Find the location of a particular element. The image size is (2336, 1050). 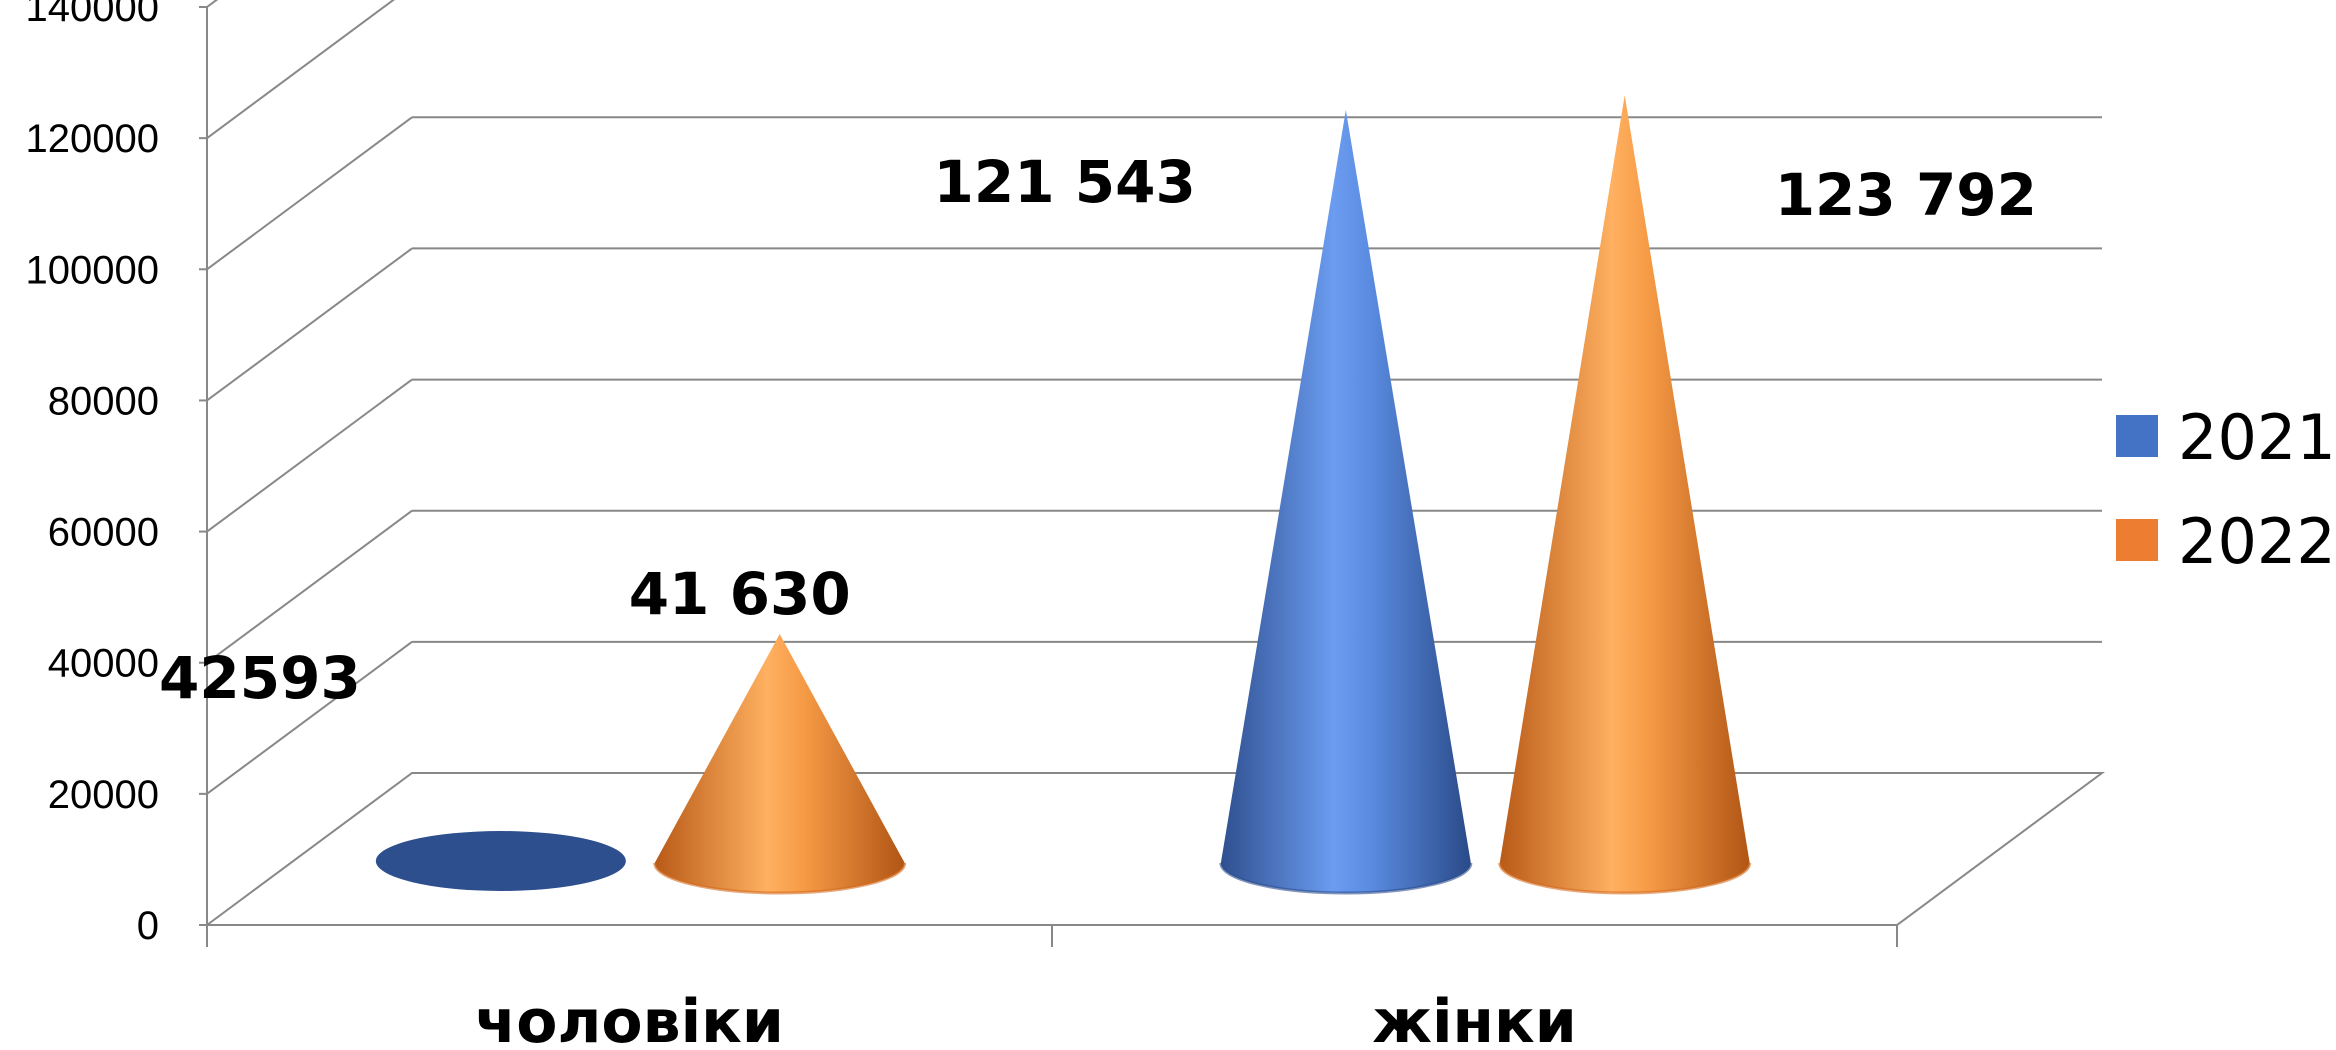

cone-2021-жінки is located at coordinates (1346, 502).